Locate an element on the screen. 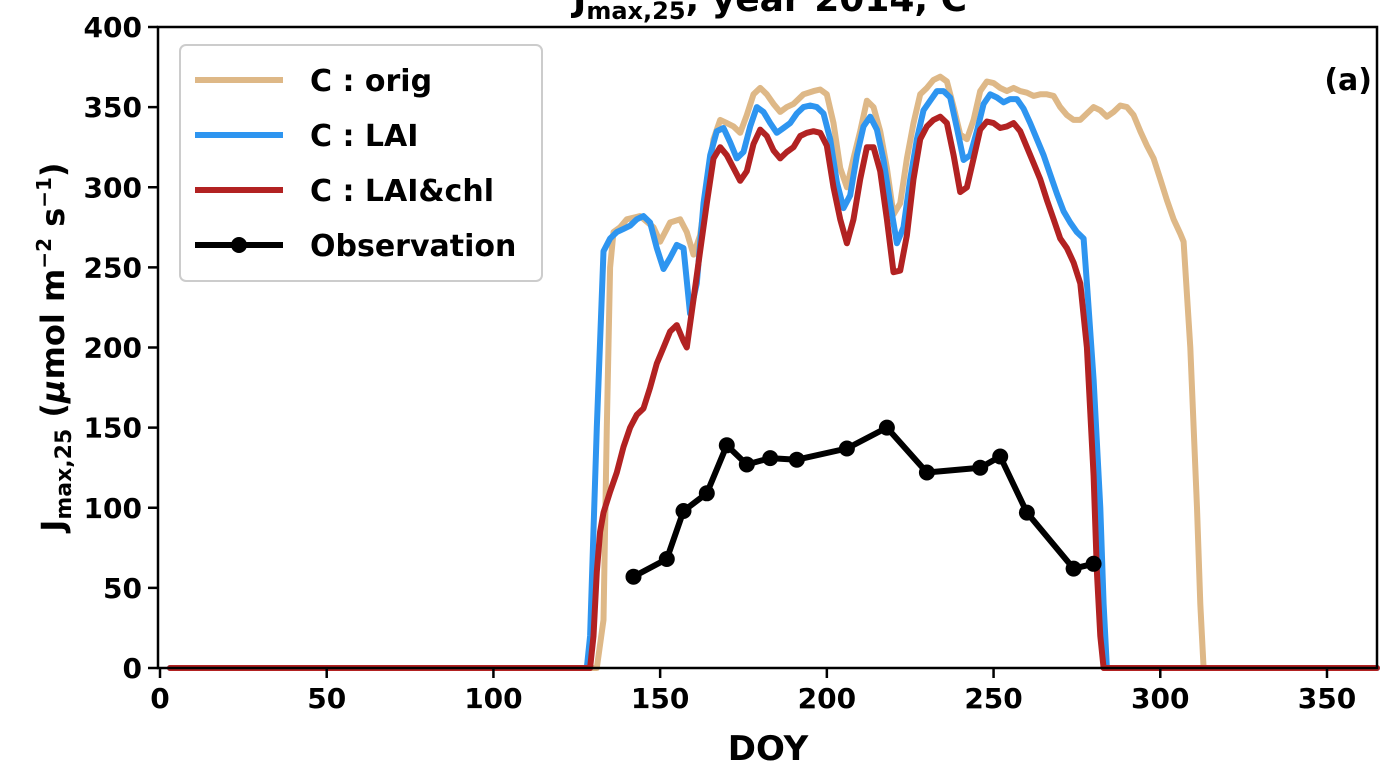  chart-title: Jmax,25, year 2014, C is located at coordinates (768, 12).